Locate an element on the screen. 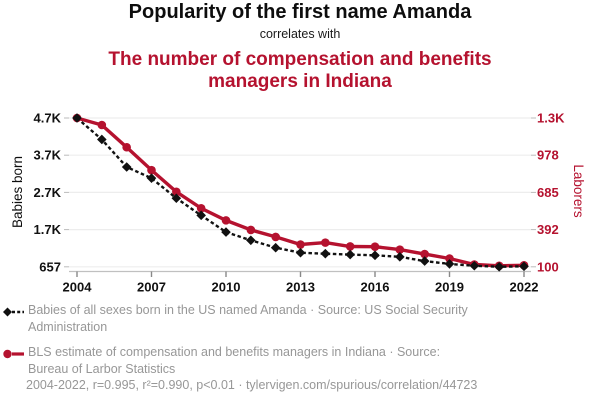  x-axis-tick-label: 2016 is located at coordinates (375, 287).